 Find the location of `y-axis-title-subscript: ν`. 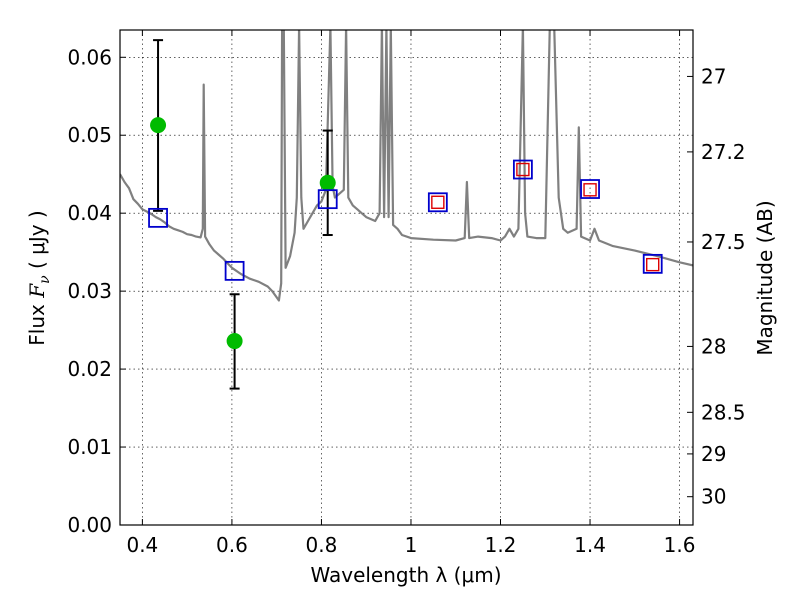

y-axis-title-subscript: ν is located at coordinates (45, 279).